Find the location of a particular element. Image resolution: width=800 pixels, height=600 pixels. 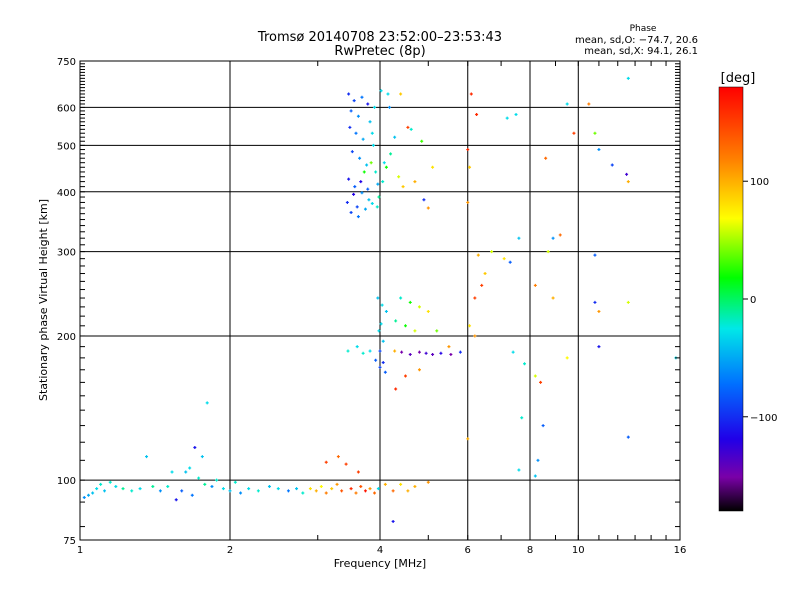

x-tick-label: 8 is located at coordinates (530, 550).